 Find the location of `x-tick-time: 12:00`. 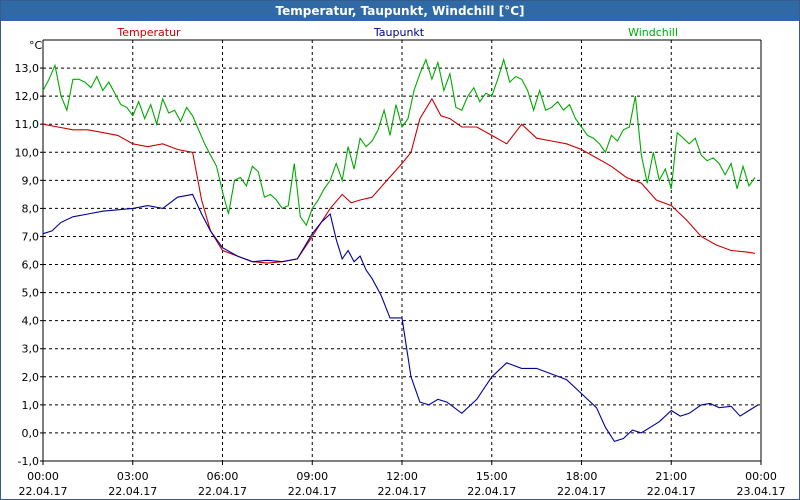

x-tick-time: 12:00 is located at coordinates (402, 476).